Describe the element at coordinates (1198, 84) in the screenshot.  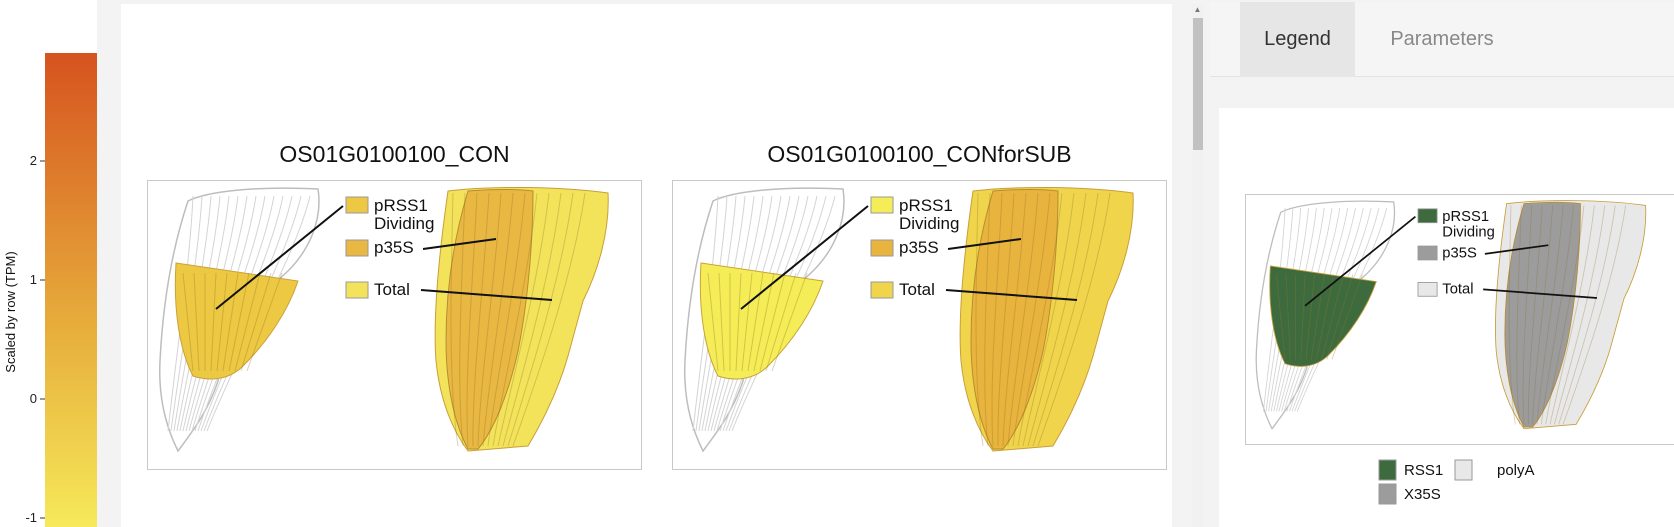
I see `scrollbar-thumb` at that location.